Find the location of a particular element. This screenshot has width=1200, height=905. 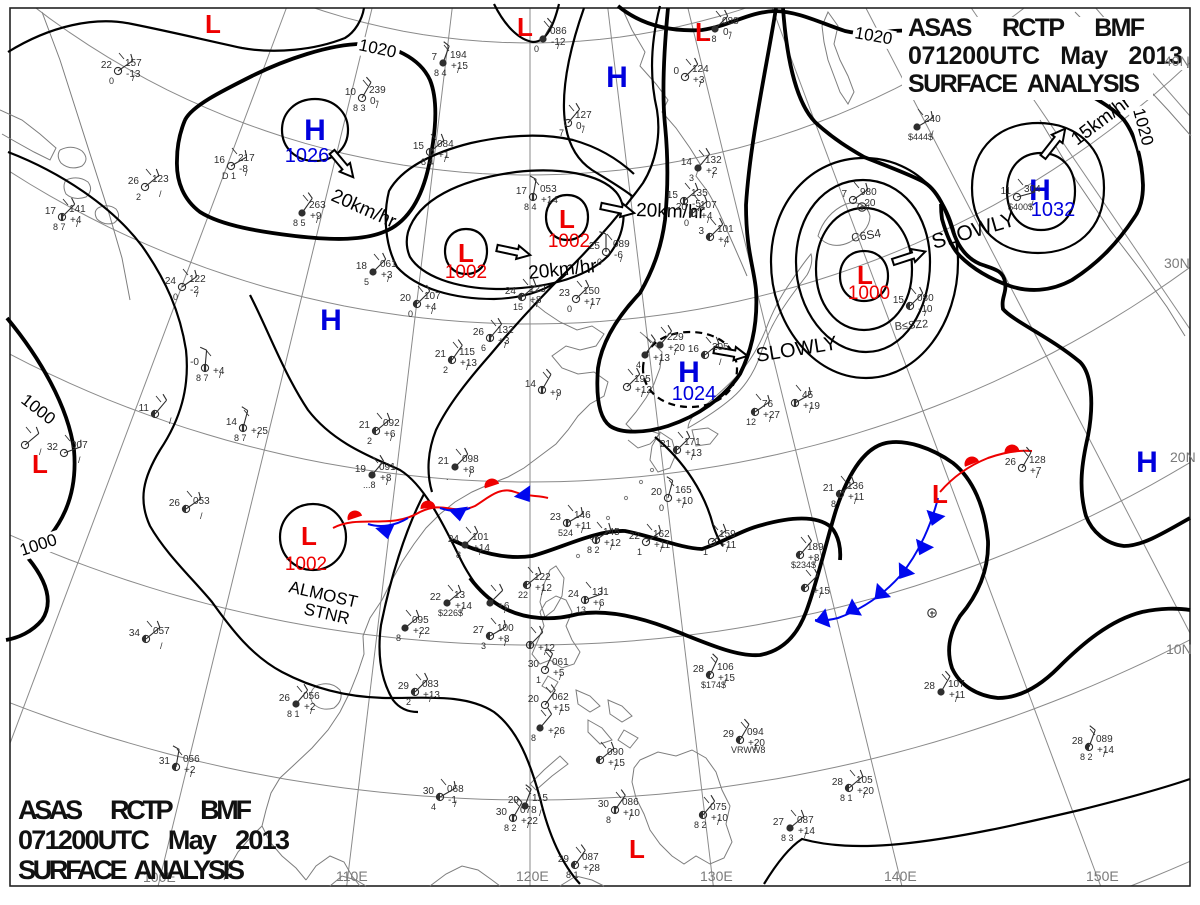

svg-text: 2 is located at coordinates (445, 370).